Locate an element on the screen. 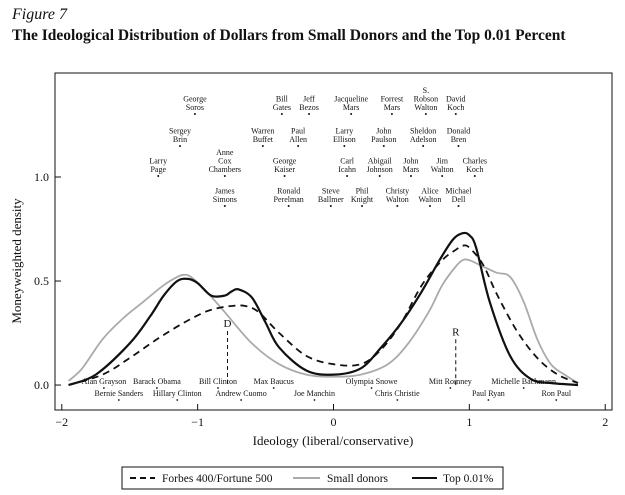 This screenshot has width=625, height=495. billionaire-name-line: Soros is located at coordinates (195, 107).